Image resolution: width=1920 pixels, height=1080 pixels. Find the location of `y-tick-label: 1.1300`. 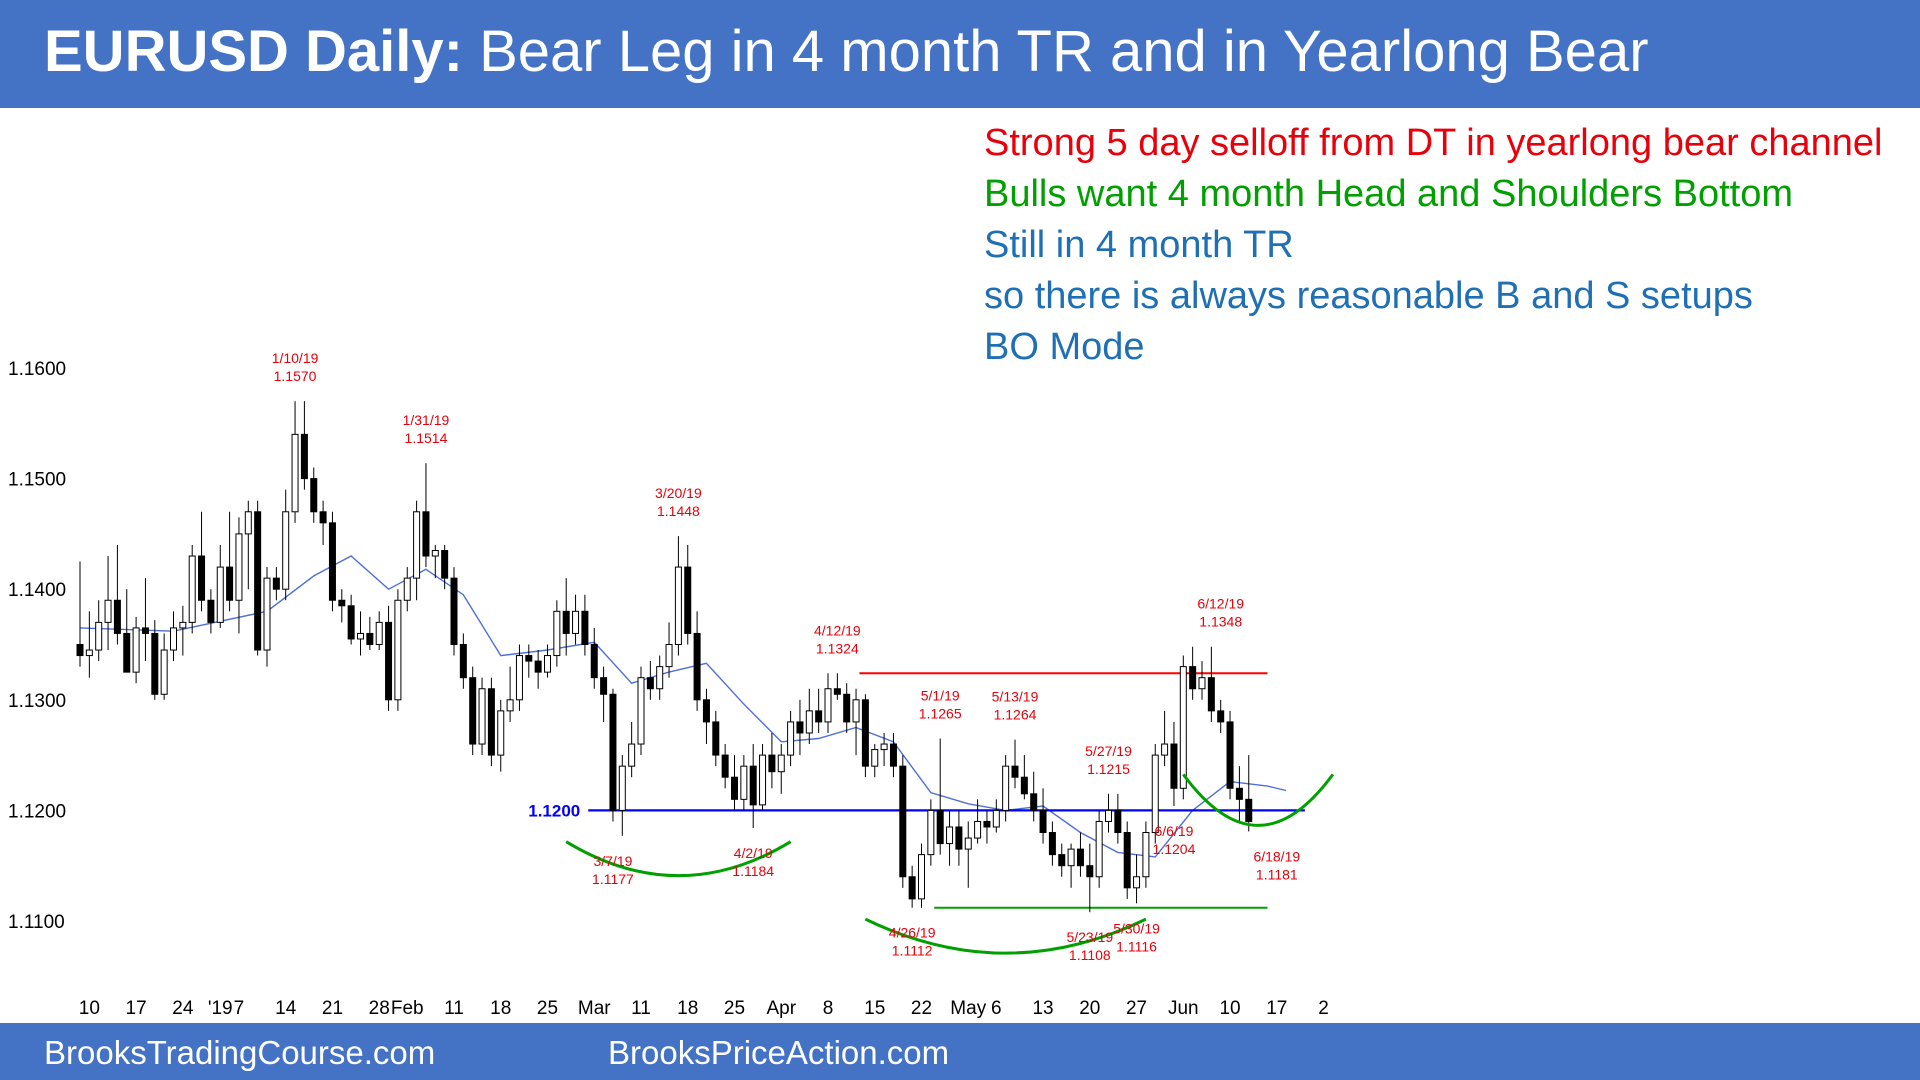

y-tick-label: 1.1300 is located at coordinates (37, 701).